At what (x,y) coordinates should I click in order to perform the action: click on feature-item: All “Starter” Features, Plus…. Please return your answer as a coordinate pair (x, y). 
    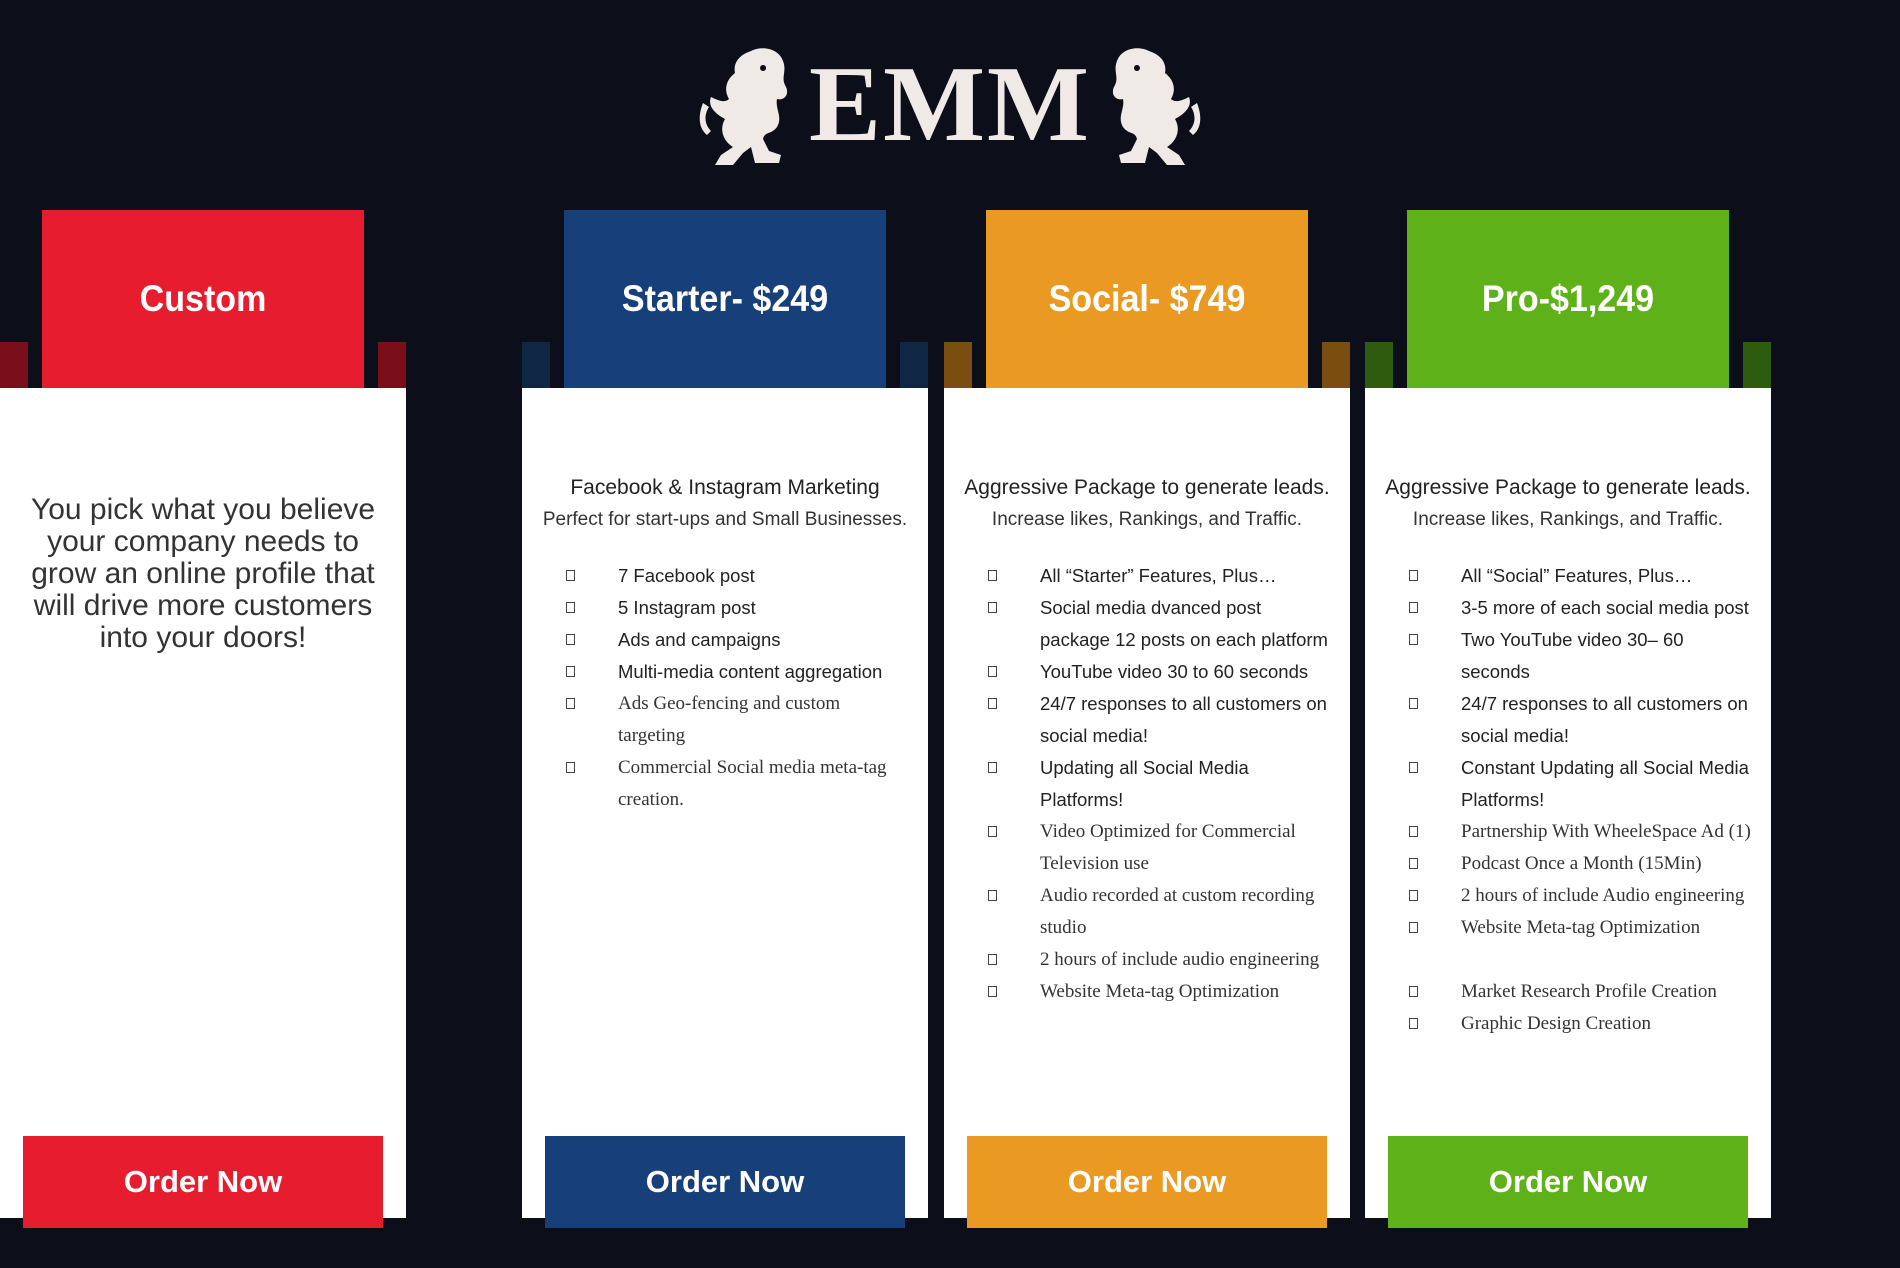
    Looking at the image, I should click on (1160, 576).